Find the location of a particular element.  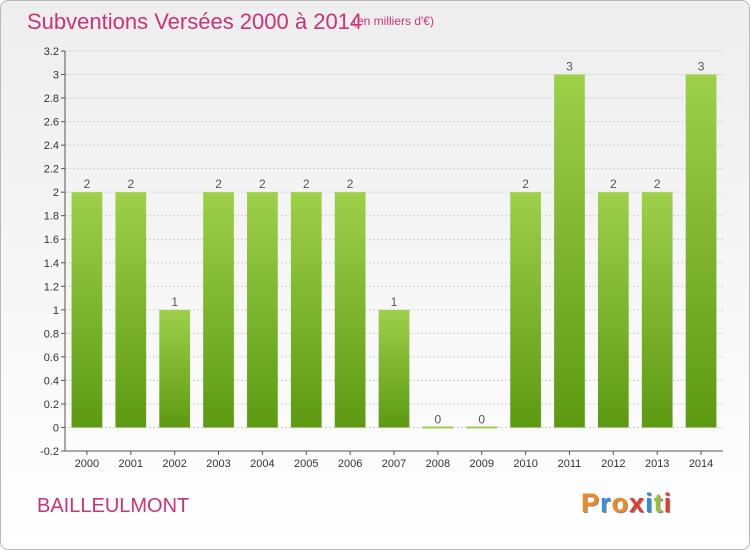

x-tick-label: 2001 is located at coordinates (131, 464).